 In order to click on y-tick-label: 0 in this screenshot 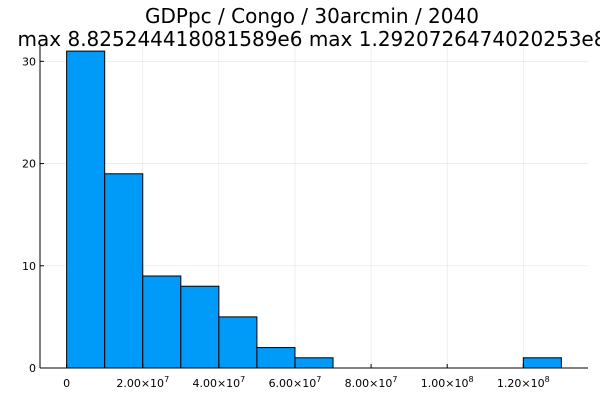, I will do `click(32, 368)`.